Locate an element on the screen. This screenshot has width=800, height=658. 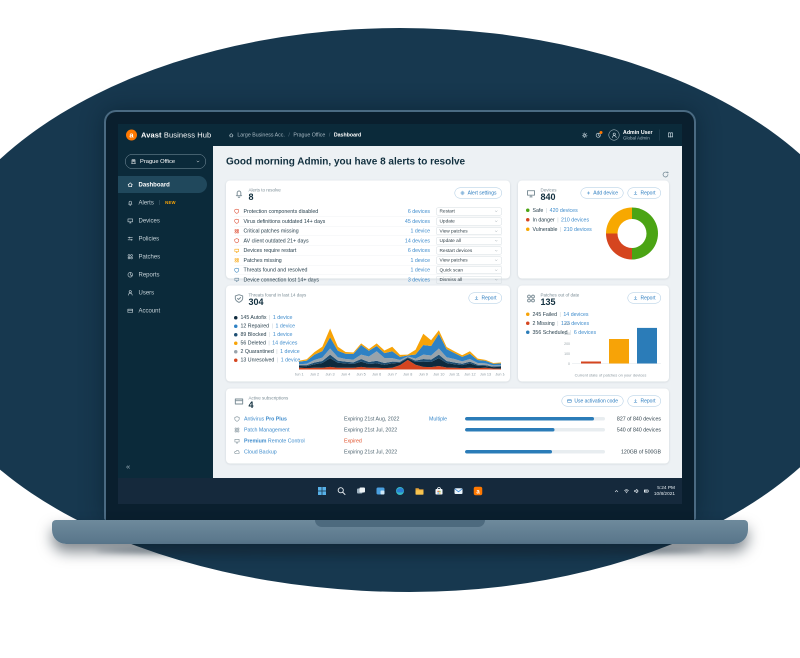
sidebar-item-label: Alerts is located at coordinates (146, 202).